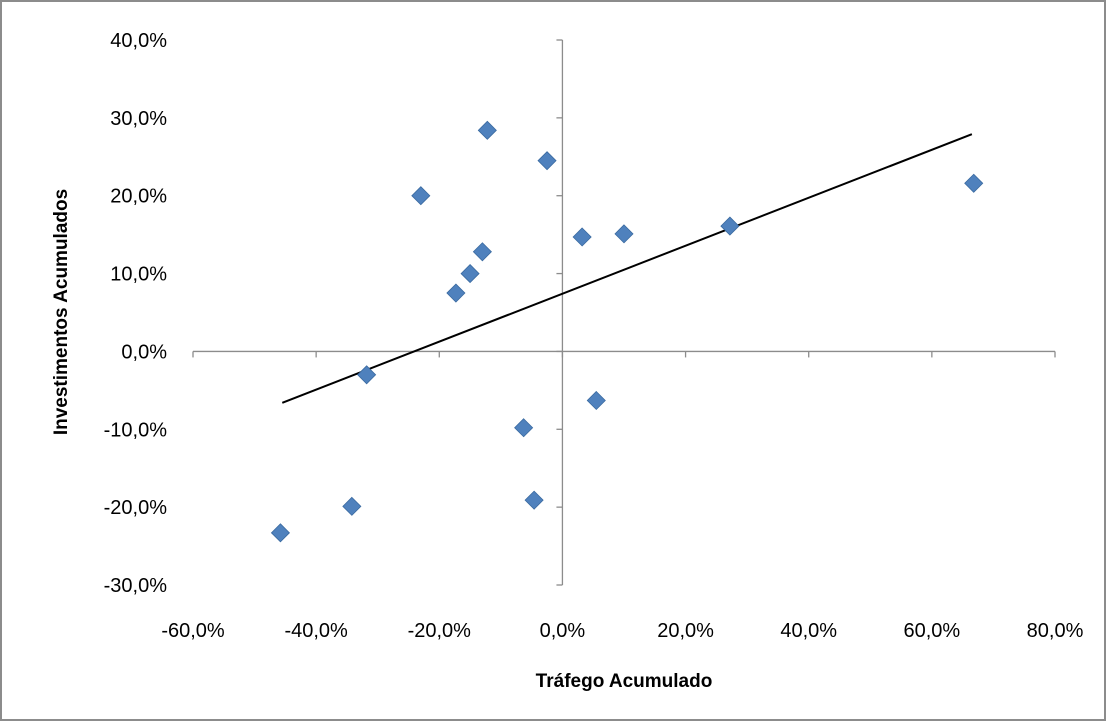  What do you see at coordinates (624, 681) in the screenshot?
I see `x-axis-title: Tráfego Acumulado` at bounding box center [624, 681].